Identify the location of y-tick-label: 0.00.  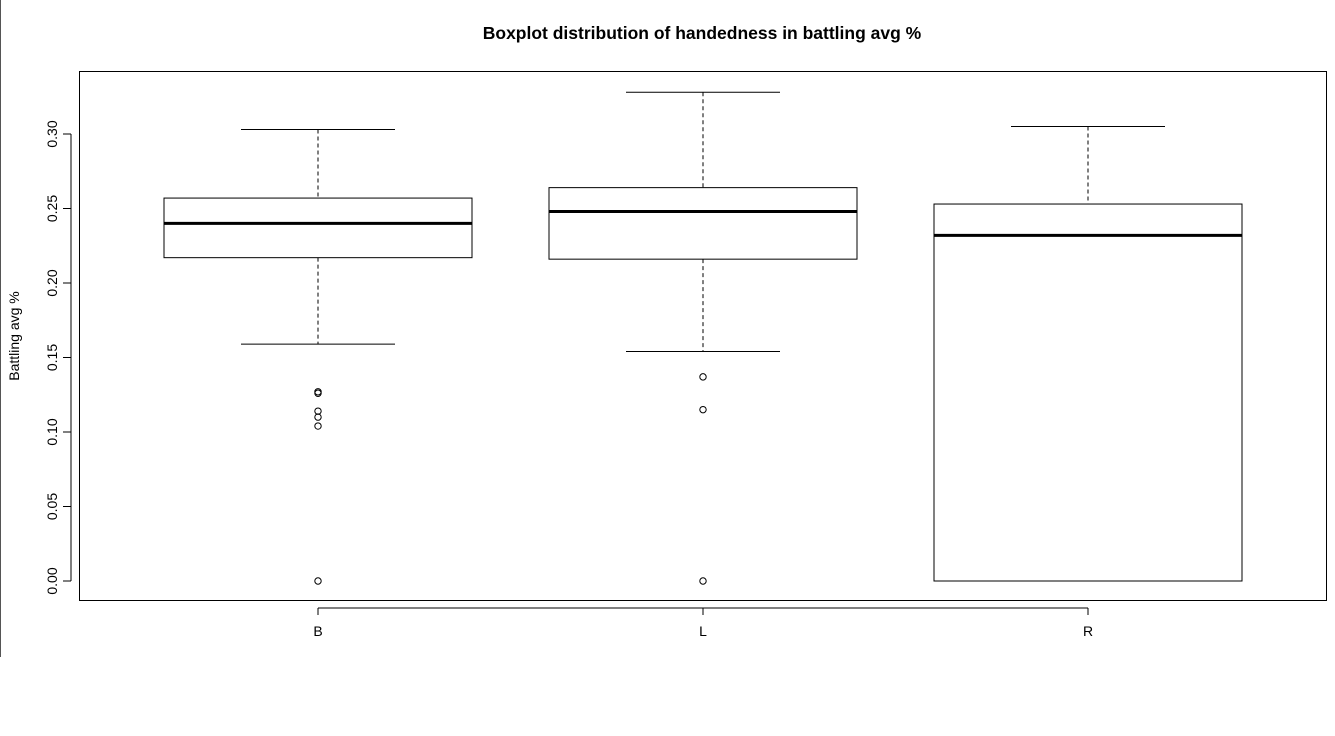
(52, 580).